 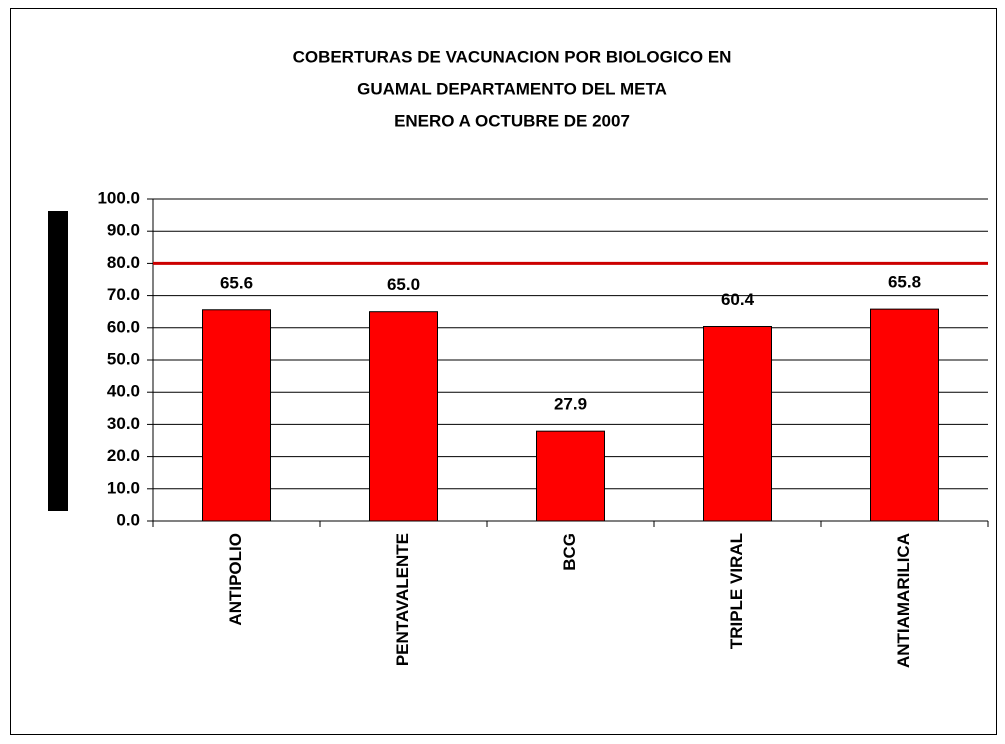 I want to click on y-tick-label: 30.0, so click(x=123, y=423).